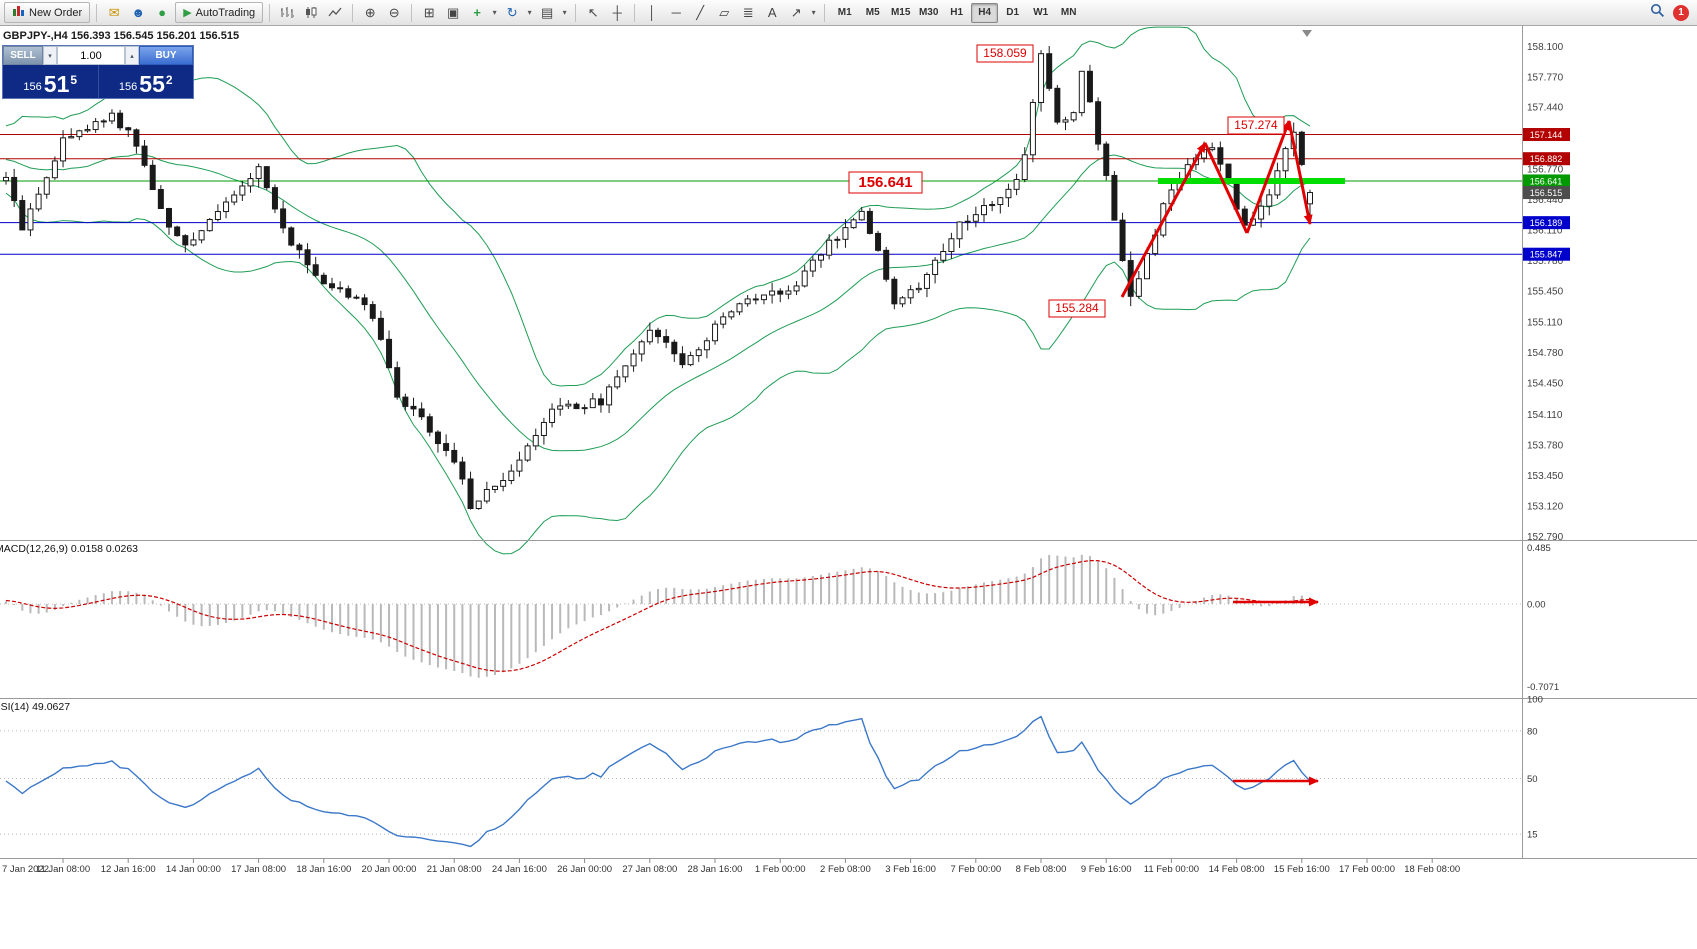 This screenshot has height=949, width=1697. I want to click on svg-text: 1 Feb 00:00, so click(780, 869).